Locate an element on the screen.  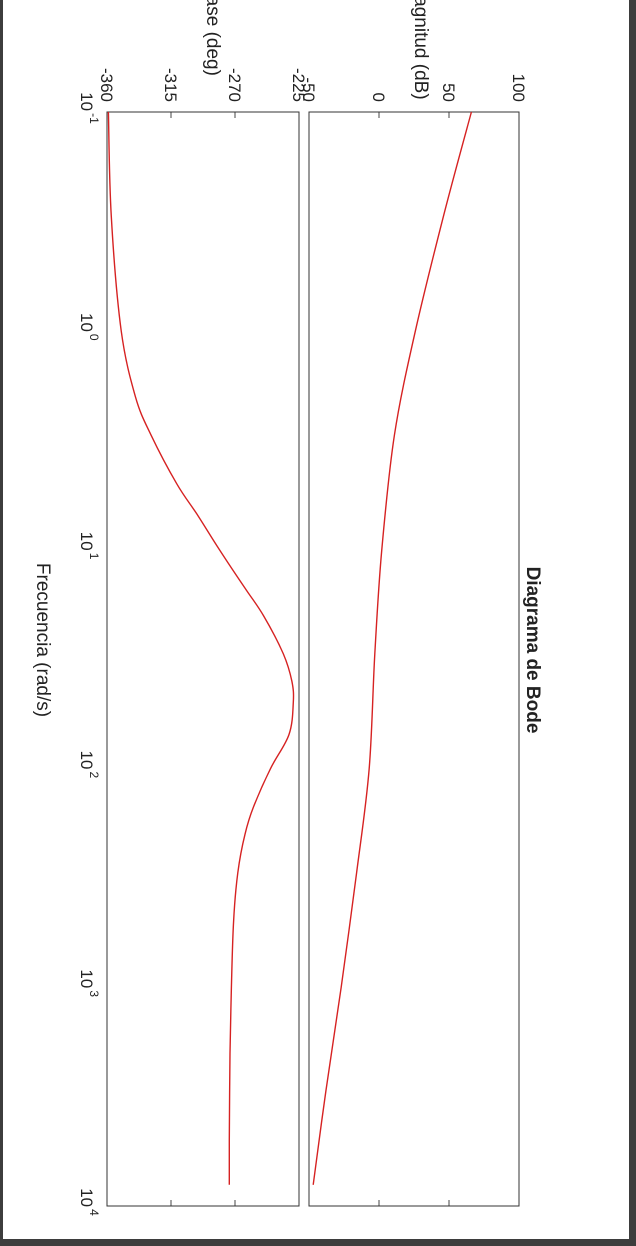
x-tick-label: 10³ is located at coordinates (89, 983).